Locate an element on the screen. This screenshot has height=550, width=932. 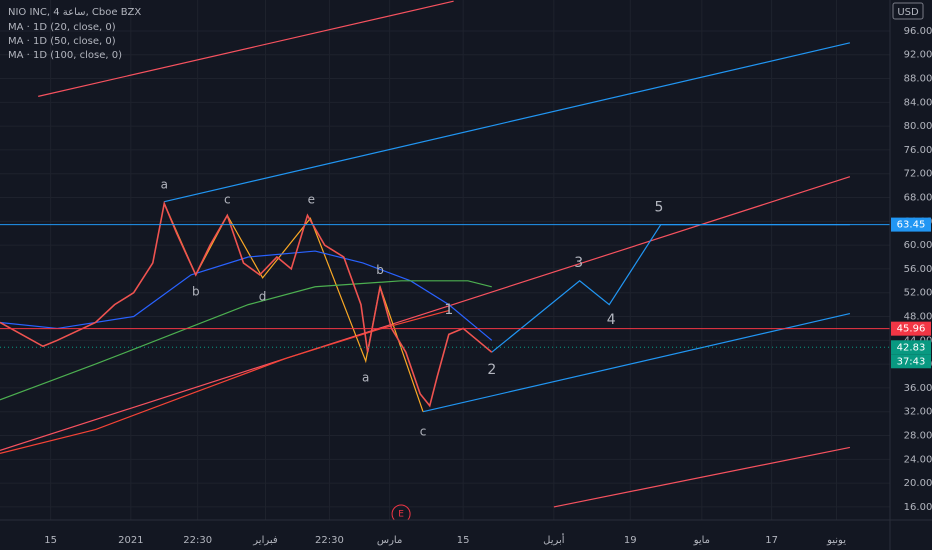
price-tag-label: 45.96 is located at coordinates (911, 329).